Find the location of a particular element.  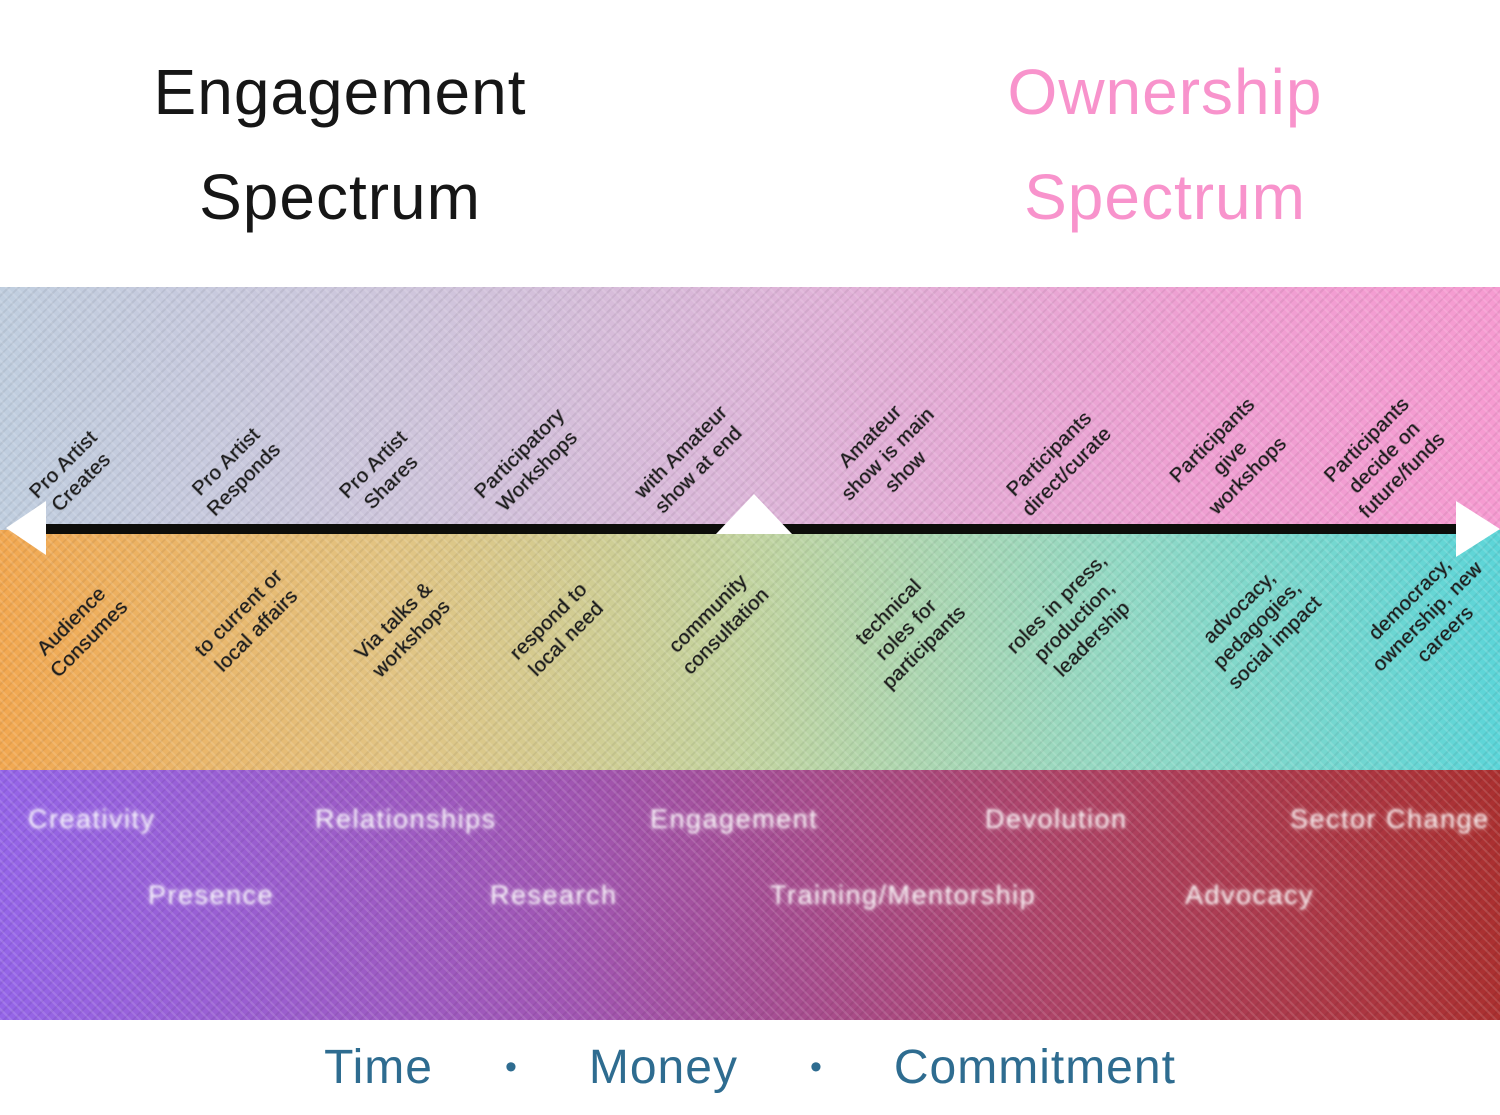

spectrum-label: respond to local need is located at coordinates (557, 629).